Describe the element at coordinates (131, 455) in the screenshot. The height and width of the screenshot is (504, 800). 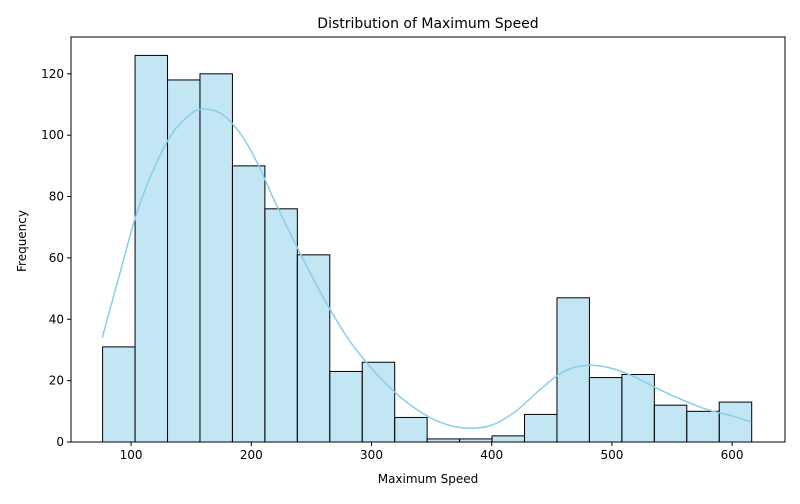
I see `x-tick-label: 100` at that location.